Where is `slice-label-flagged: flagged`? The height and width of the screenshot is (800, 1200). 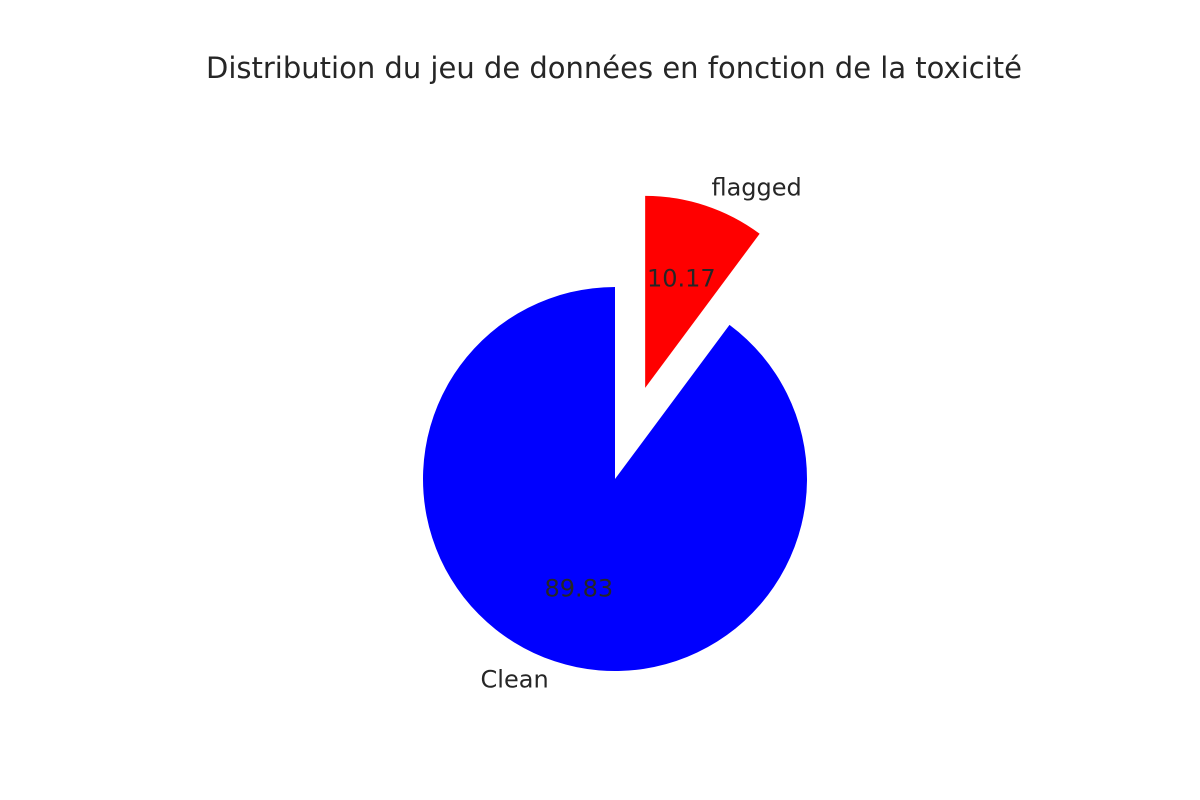 slice-label-flagged: flagged is located at coordinates (756, 187).